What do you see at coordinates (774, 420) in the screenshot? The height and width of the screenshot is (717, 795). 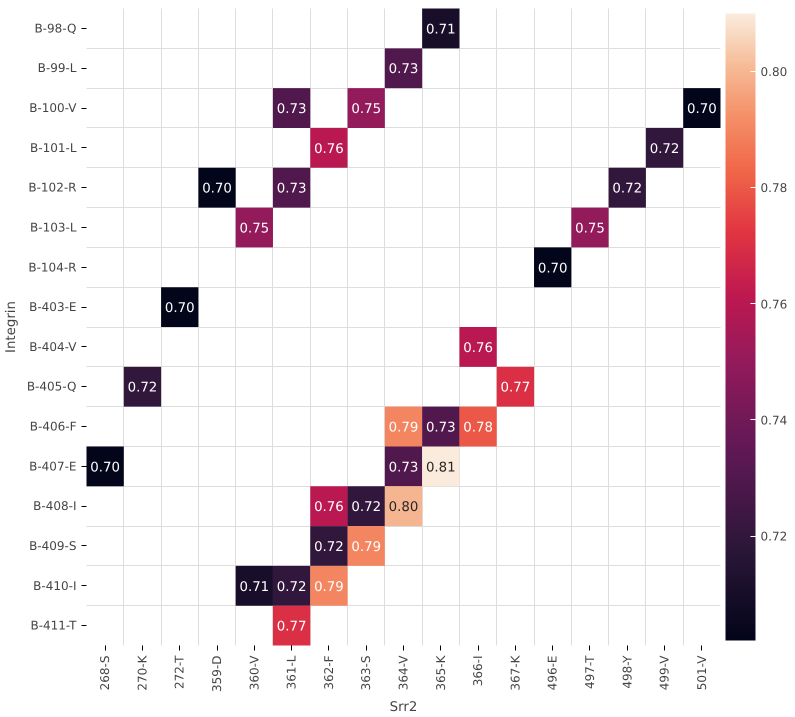 I see `color-bar-label: 0.74` at bounding box center [774, 420].